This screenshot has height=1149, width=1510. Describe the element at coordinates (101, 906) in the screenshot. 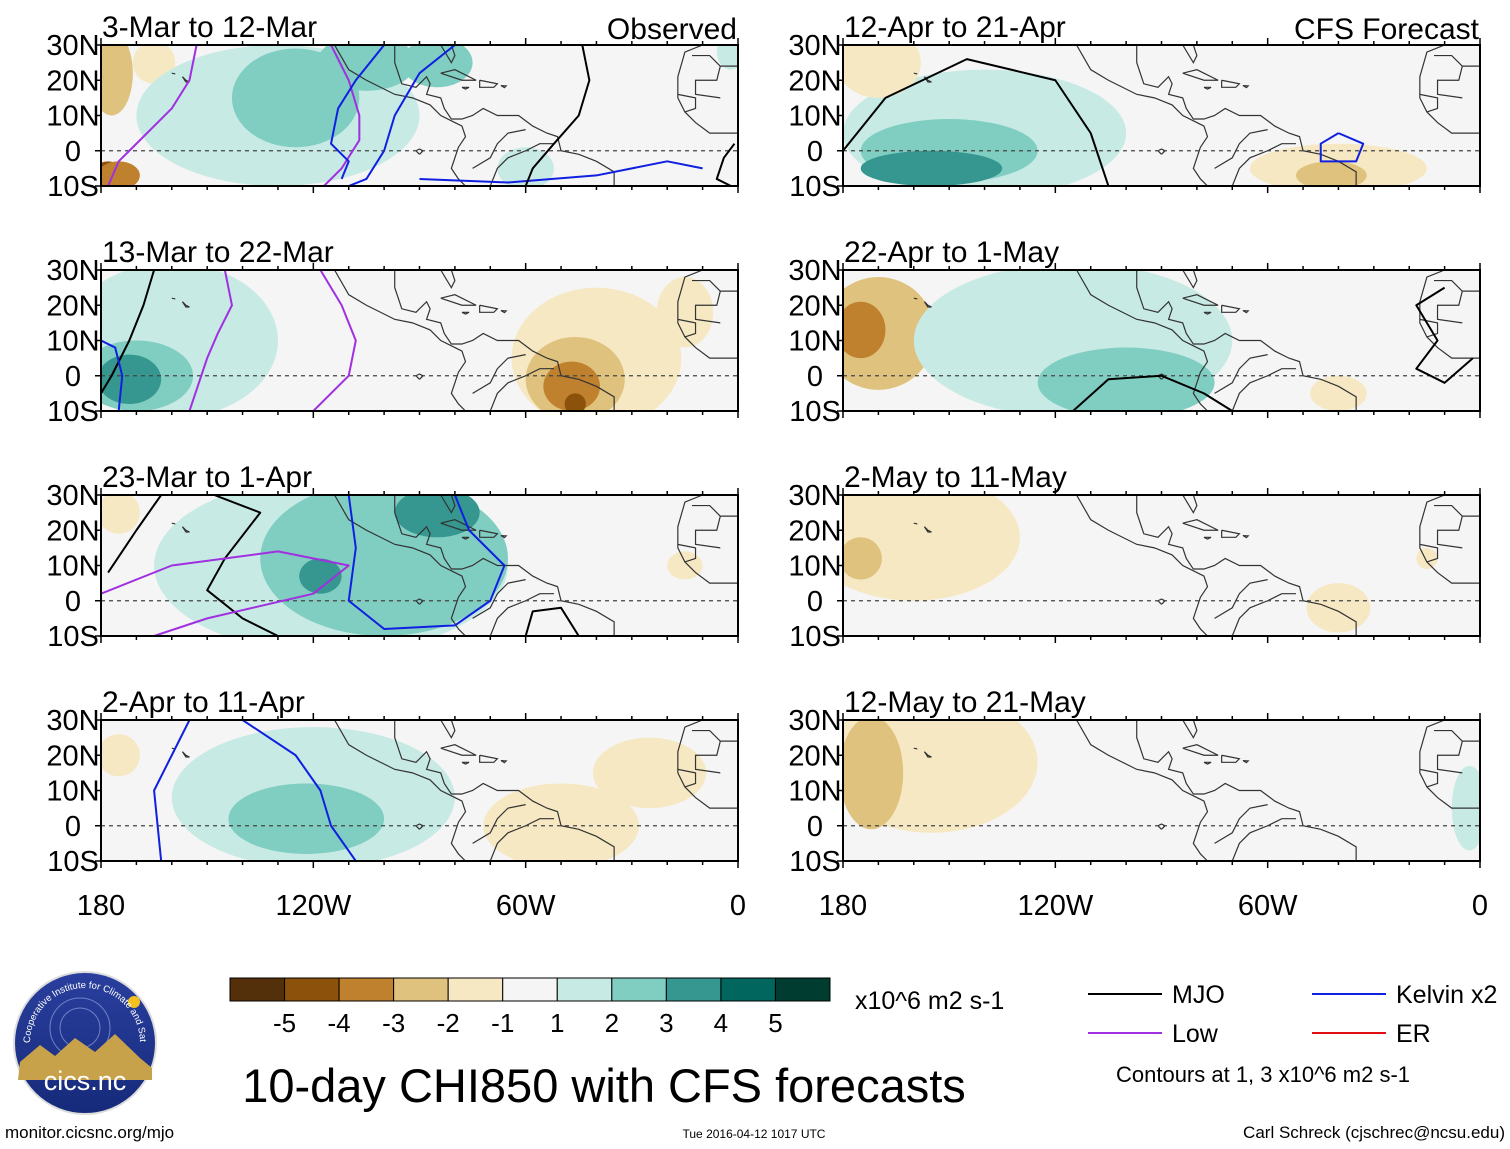

I see `lon-tick-label: 180` at that location.